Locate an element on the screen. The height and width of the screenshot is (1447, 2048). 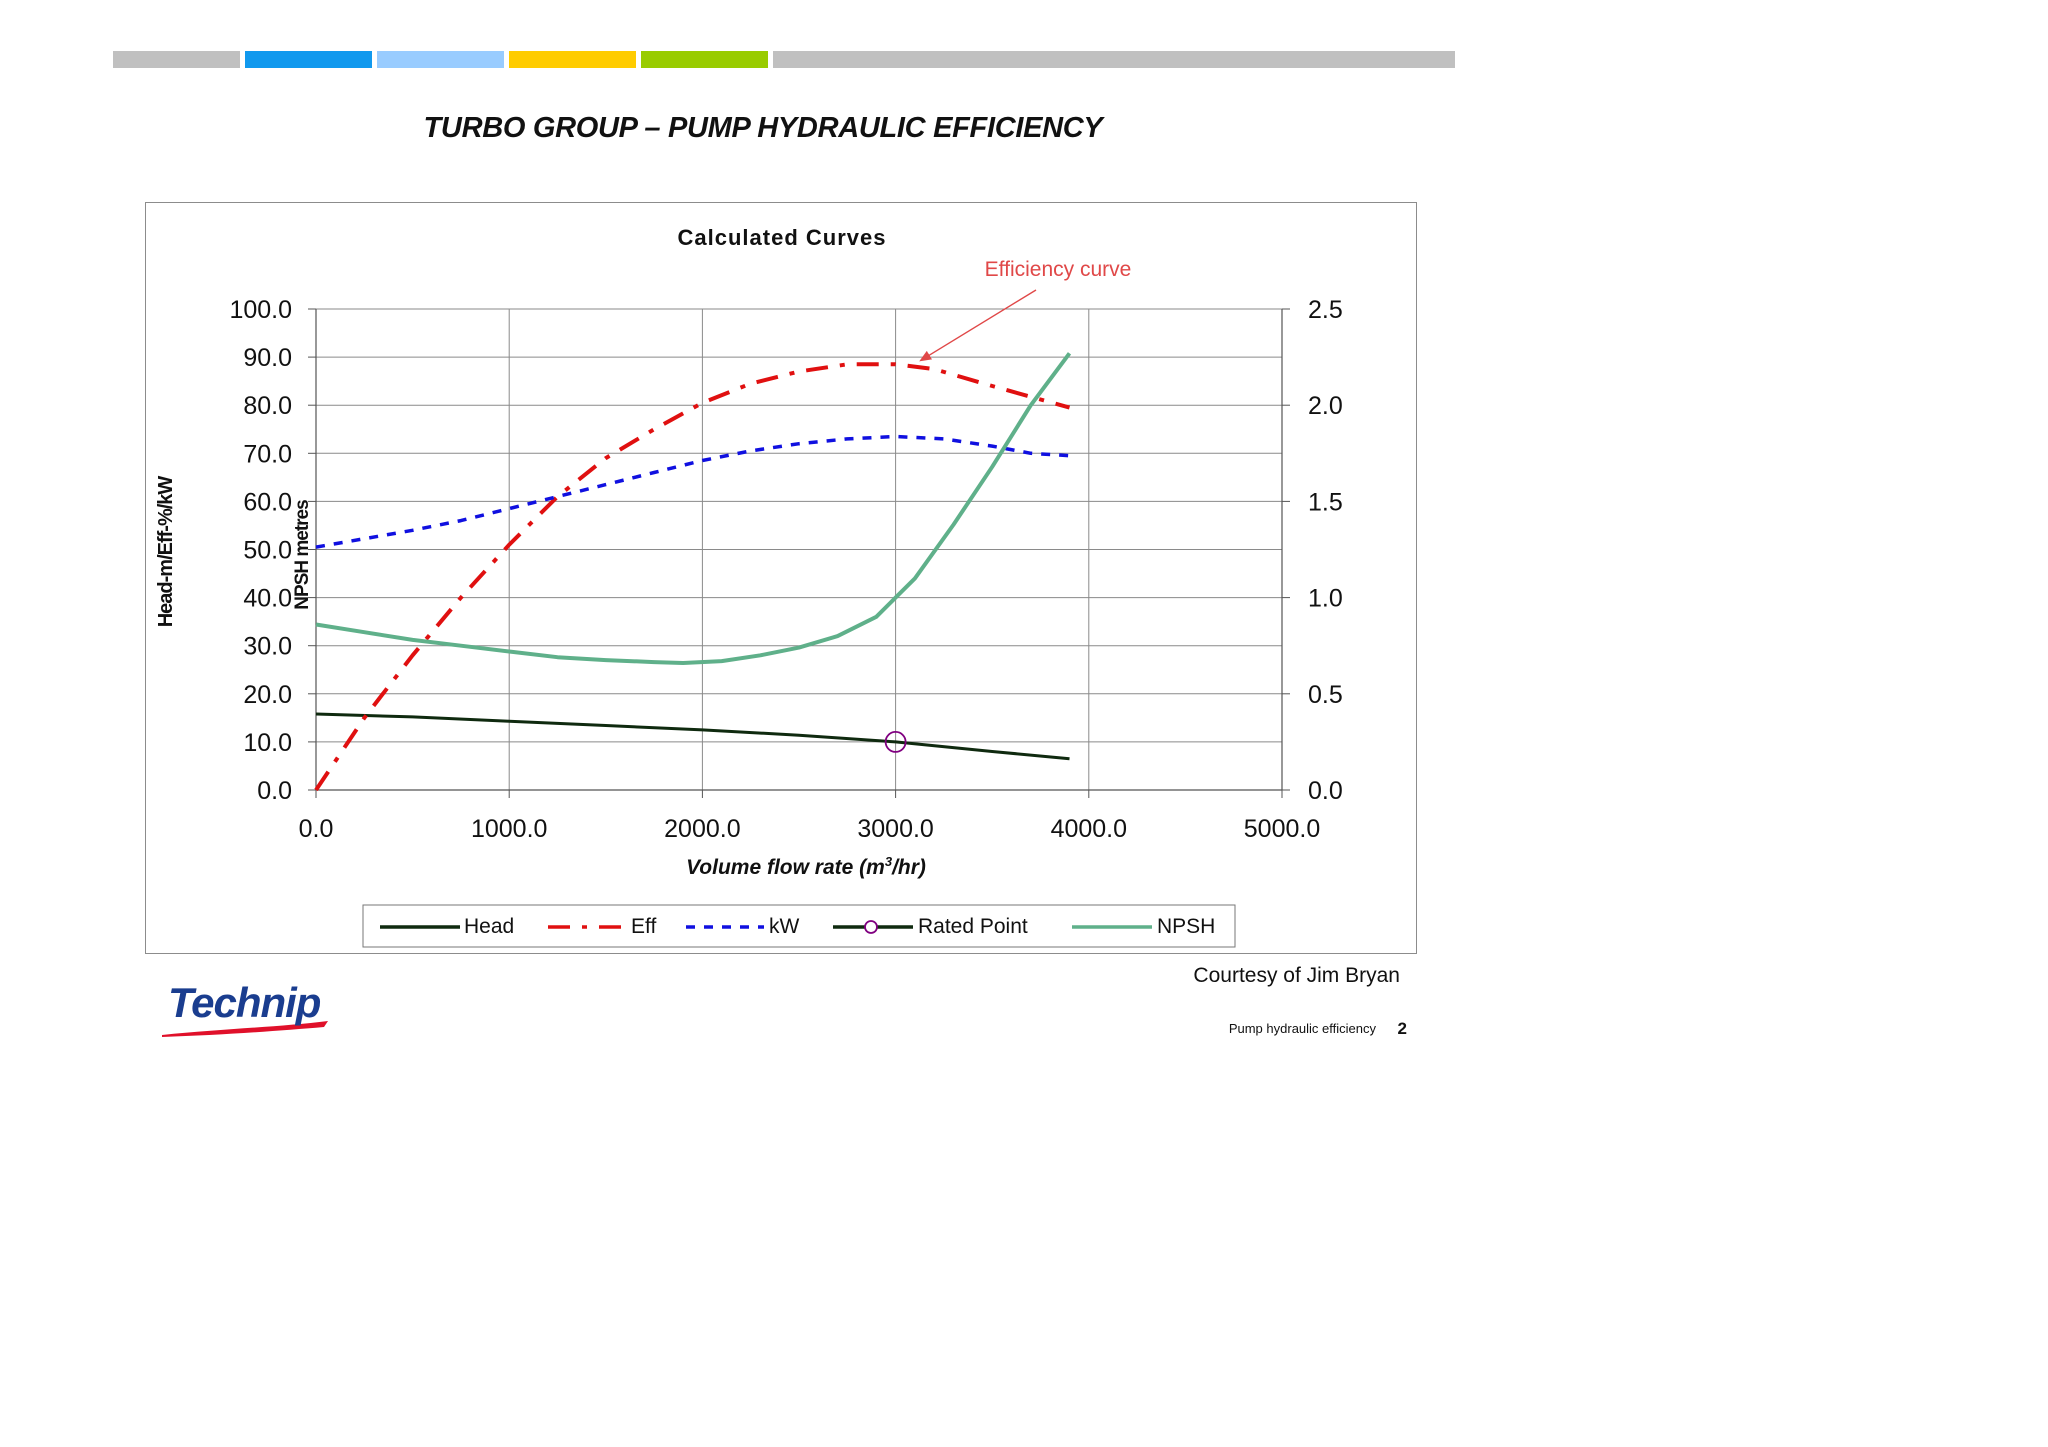
header-bar-light-blue is located at coordinates (440, 59).